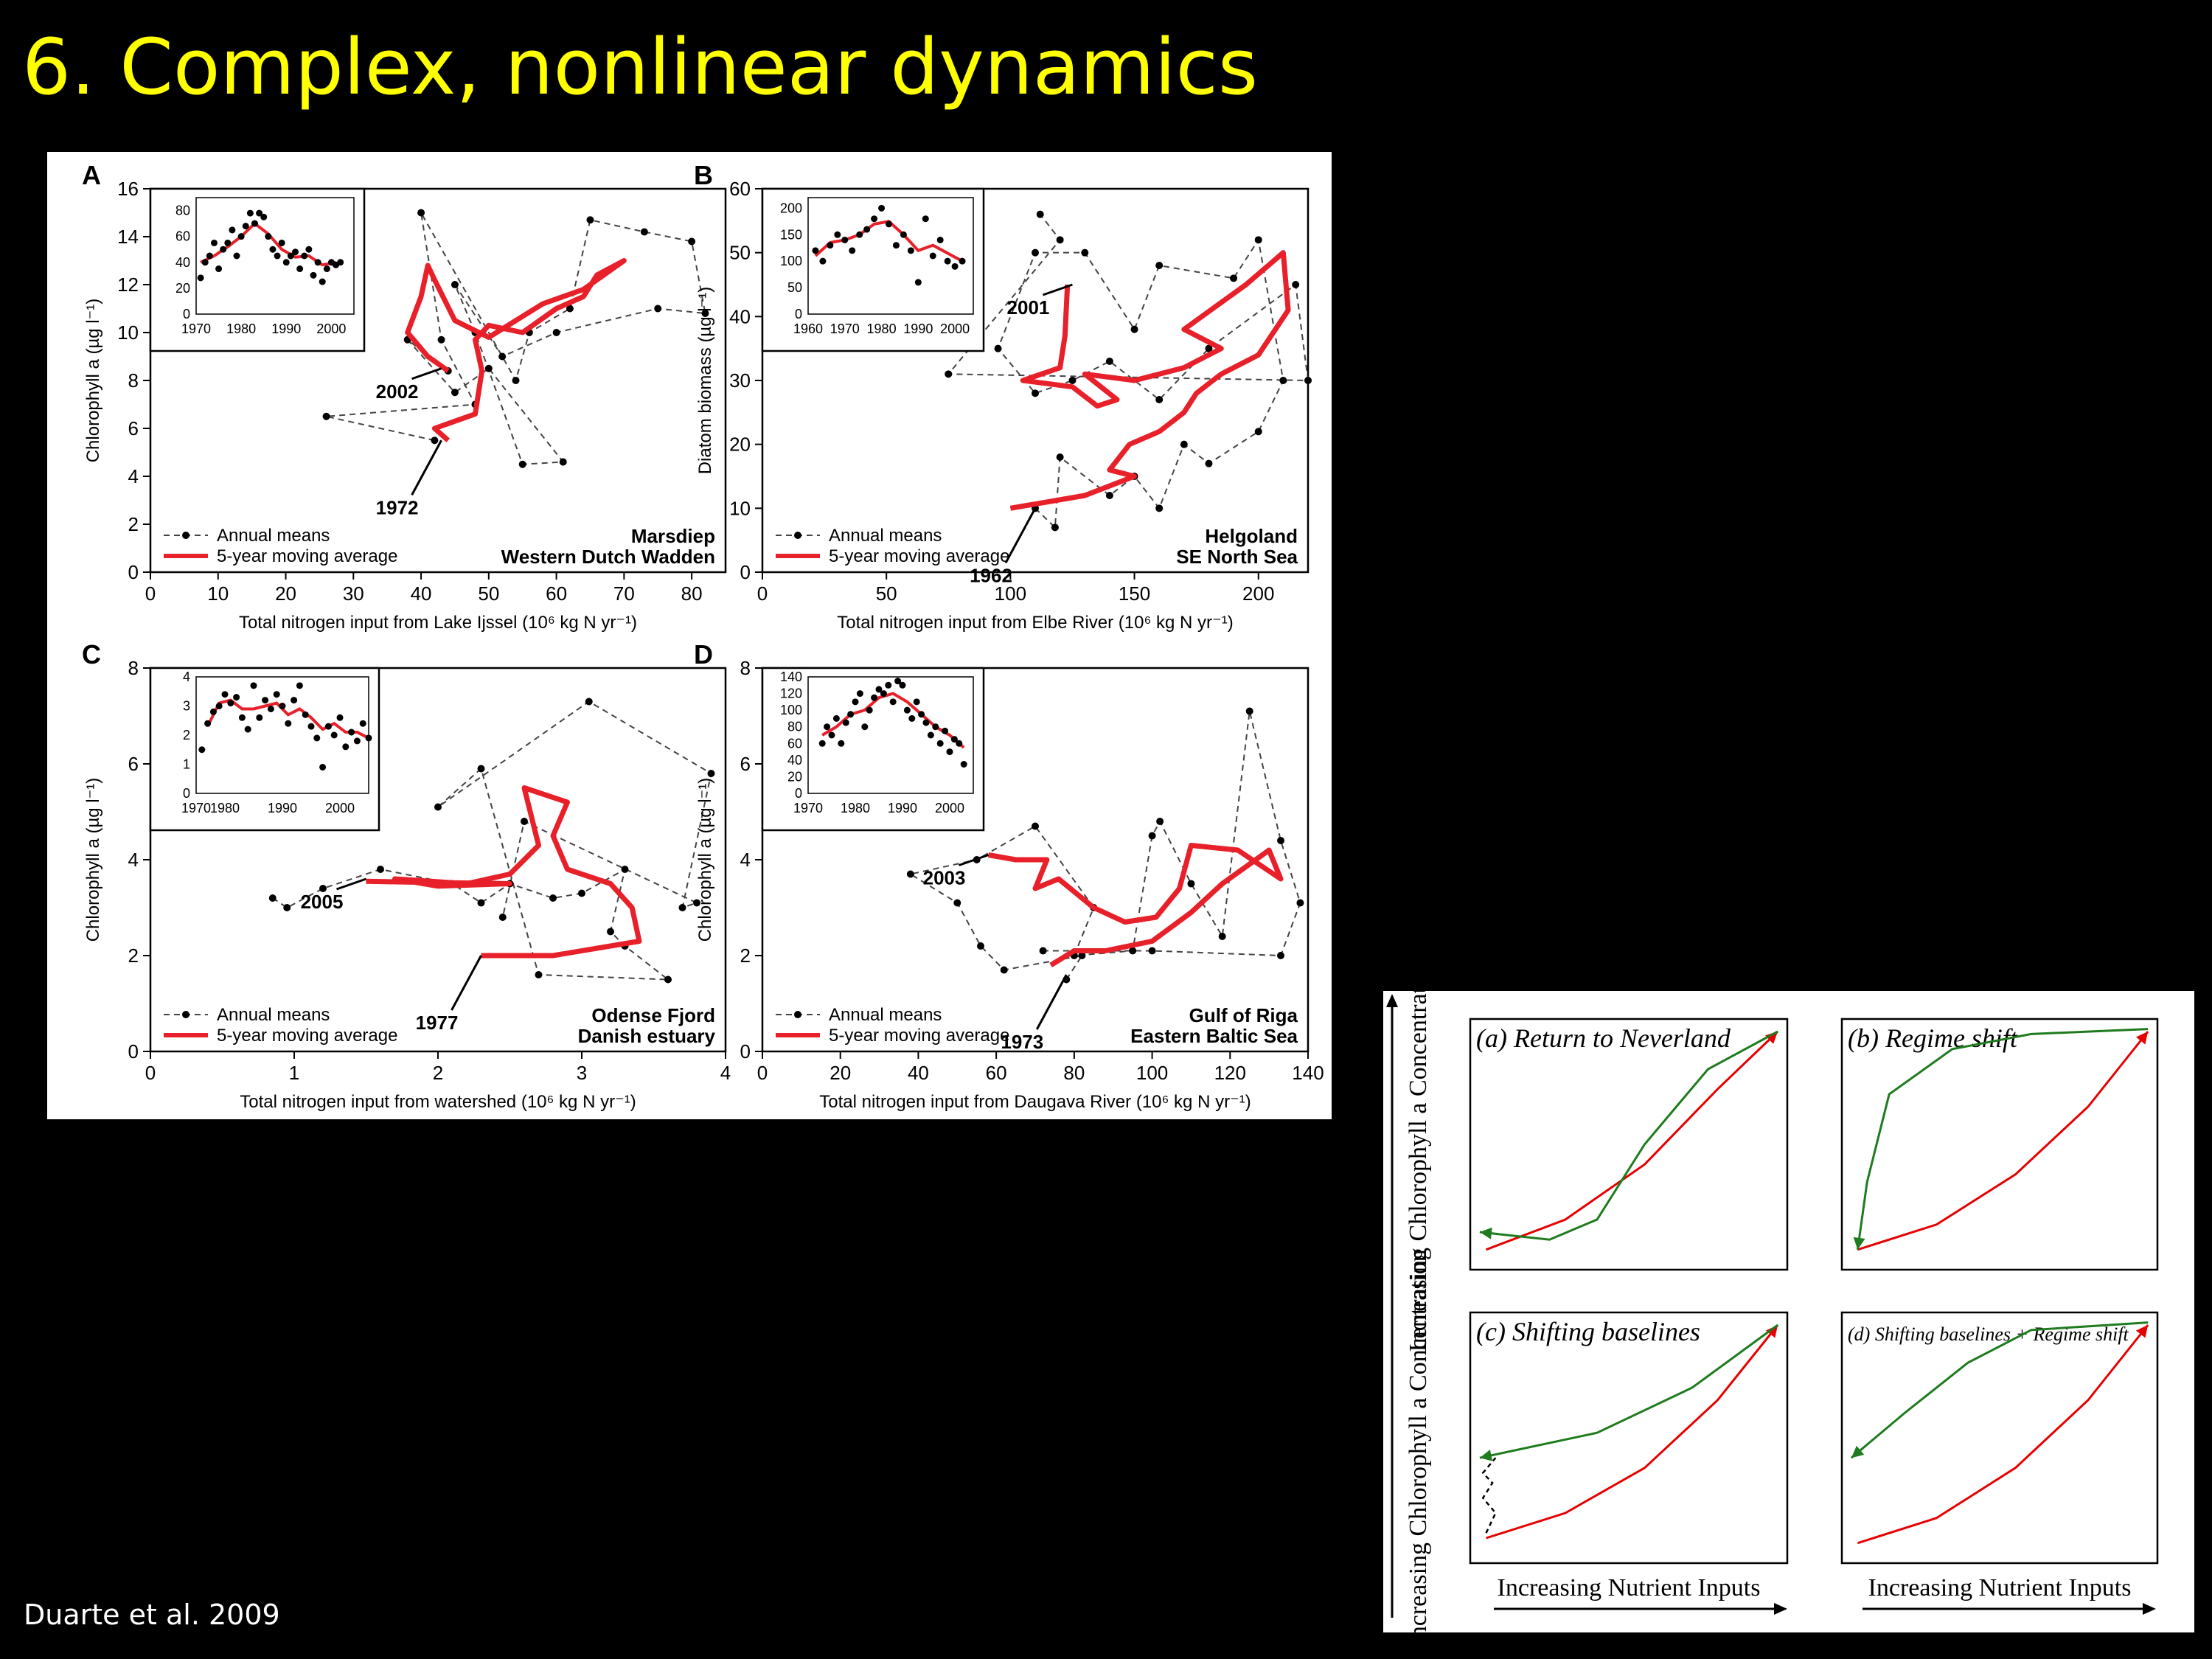  Describe the element at coordinates (1392, 1000) in the screenshot. I see `y-axis-arrowhead` at that location.